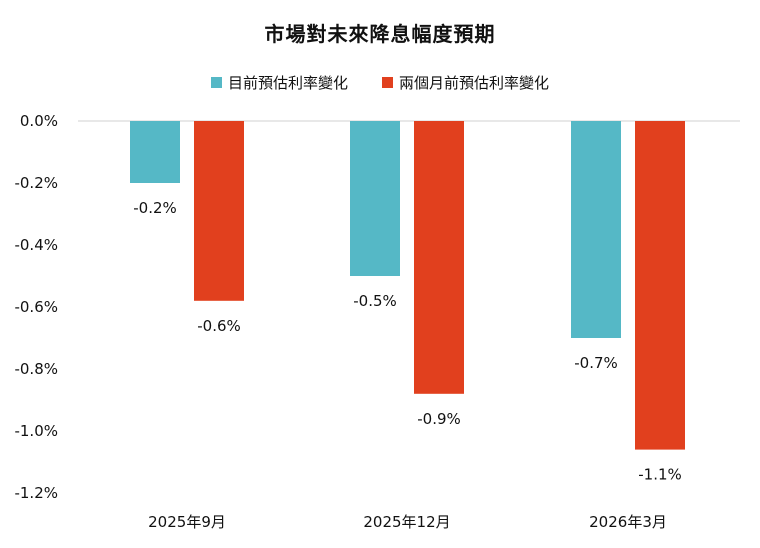 This screenshot has height=548, width=760. What do you see at coordinates (219, 326) in the screenshot?
I see `data-label: -0.6%` at bounding box center [219, 326].